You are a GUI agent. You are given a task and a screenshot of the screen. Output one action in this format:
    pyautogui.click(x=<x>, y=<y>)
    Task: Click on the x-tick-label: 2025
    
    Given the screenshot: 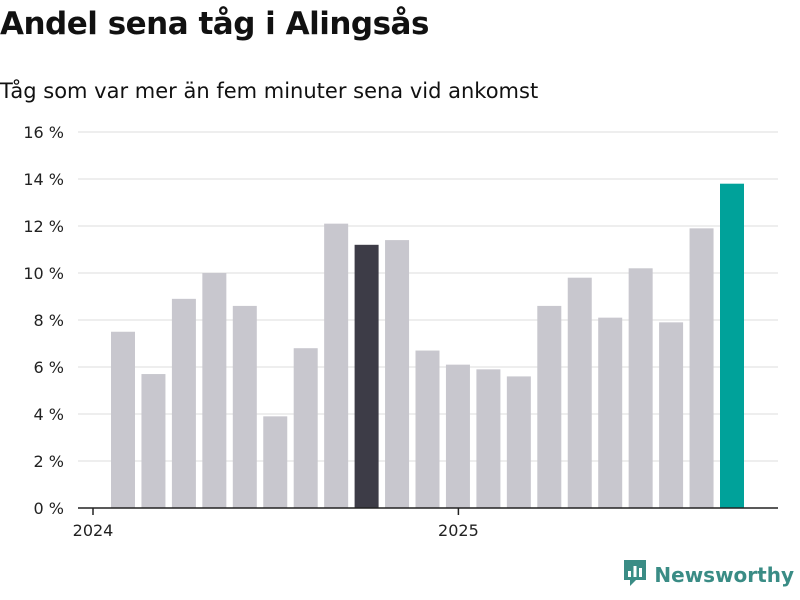 What is the action you would take?
    pyautogui.click(x=458, y=530)
    